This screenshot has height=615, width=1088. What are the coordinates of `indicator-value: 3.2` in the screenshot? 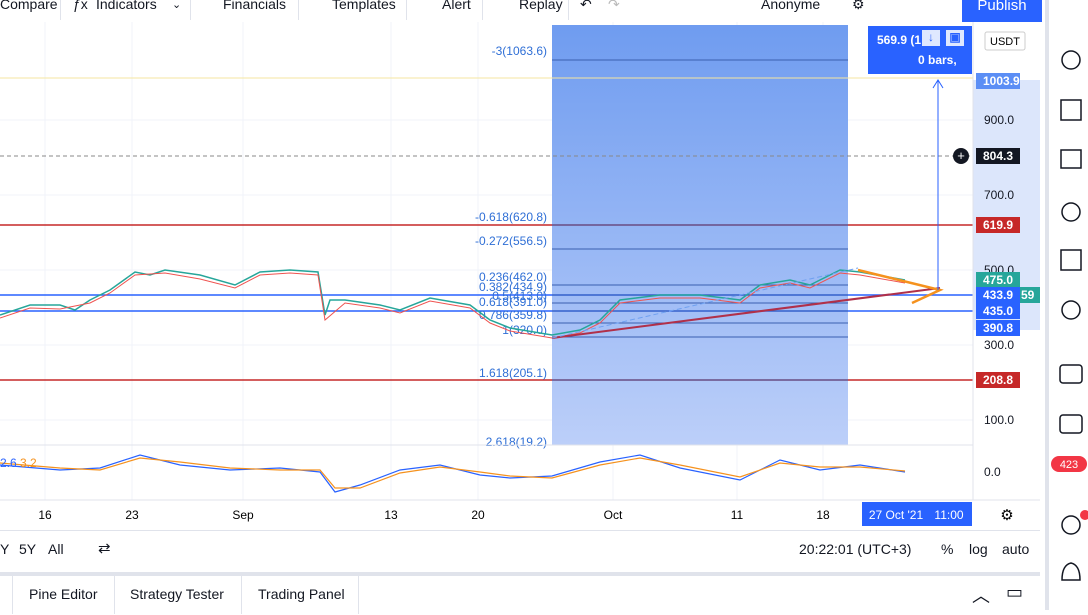 It's located at (28, 463).